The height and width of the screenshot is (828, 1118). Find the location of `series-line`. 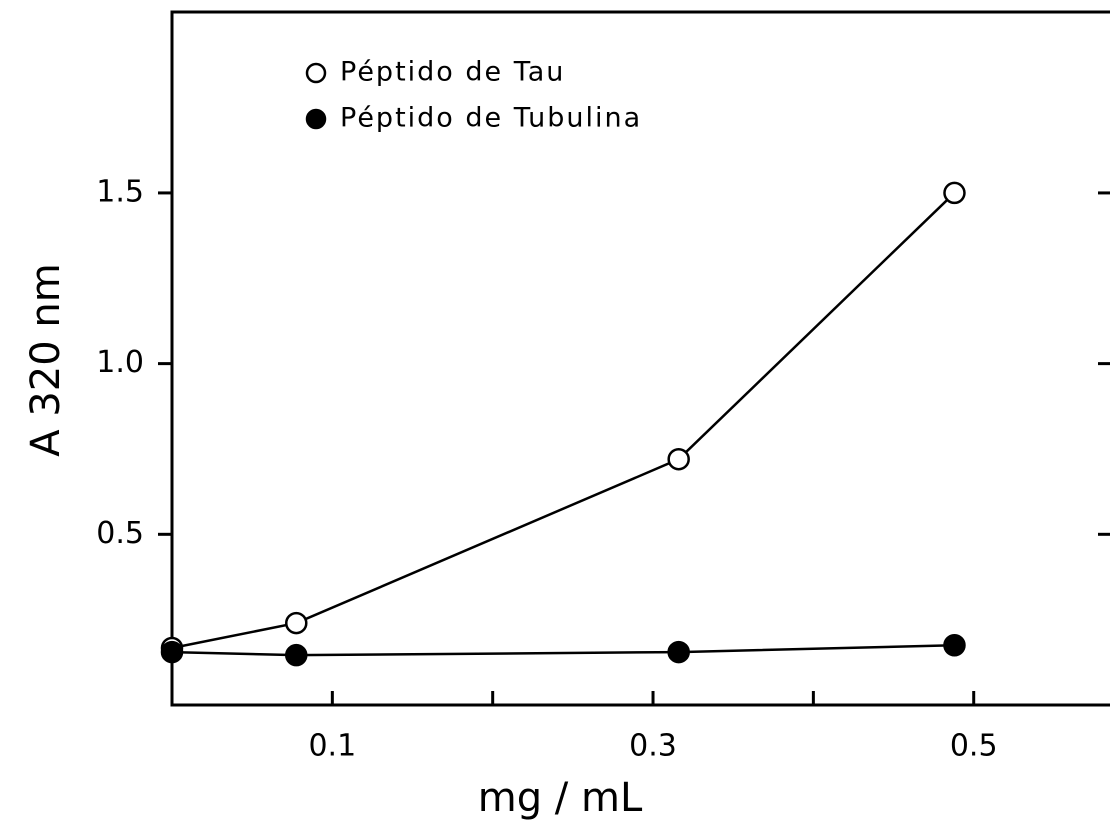

series-line is located at coordinates (563, 650).